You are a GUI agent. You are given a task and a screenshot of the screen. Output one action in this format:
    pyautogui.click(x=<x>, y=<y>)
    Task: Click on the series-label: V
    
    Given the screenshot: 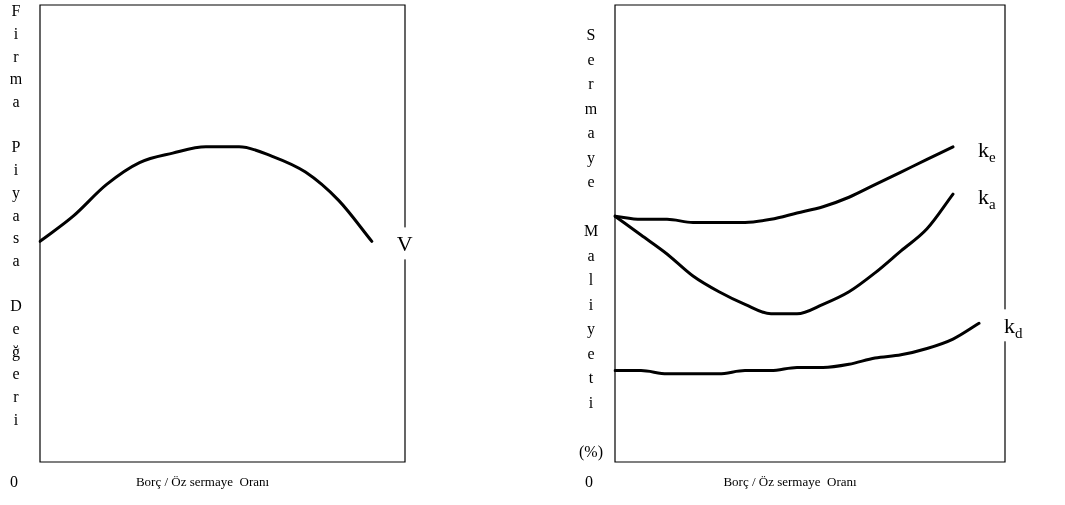 What is the action you would take?
    pyautogui.click(x=404, y=244)
    